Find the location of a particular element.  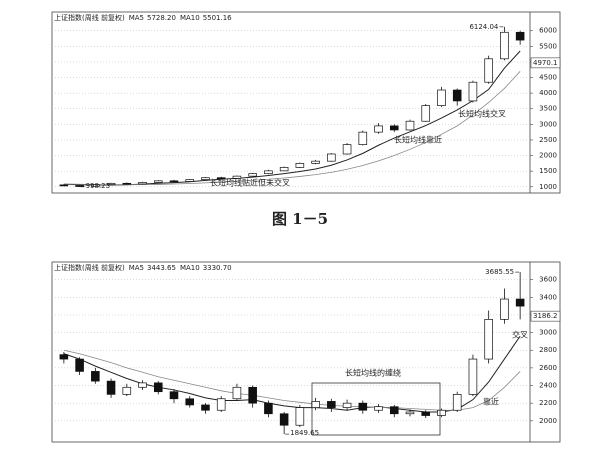

y-tick-label: 2800 is located at coordinates (548, 350).